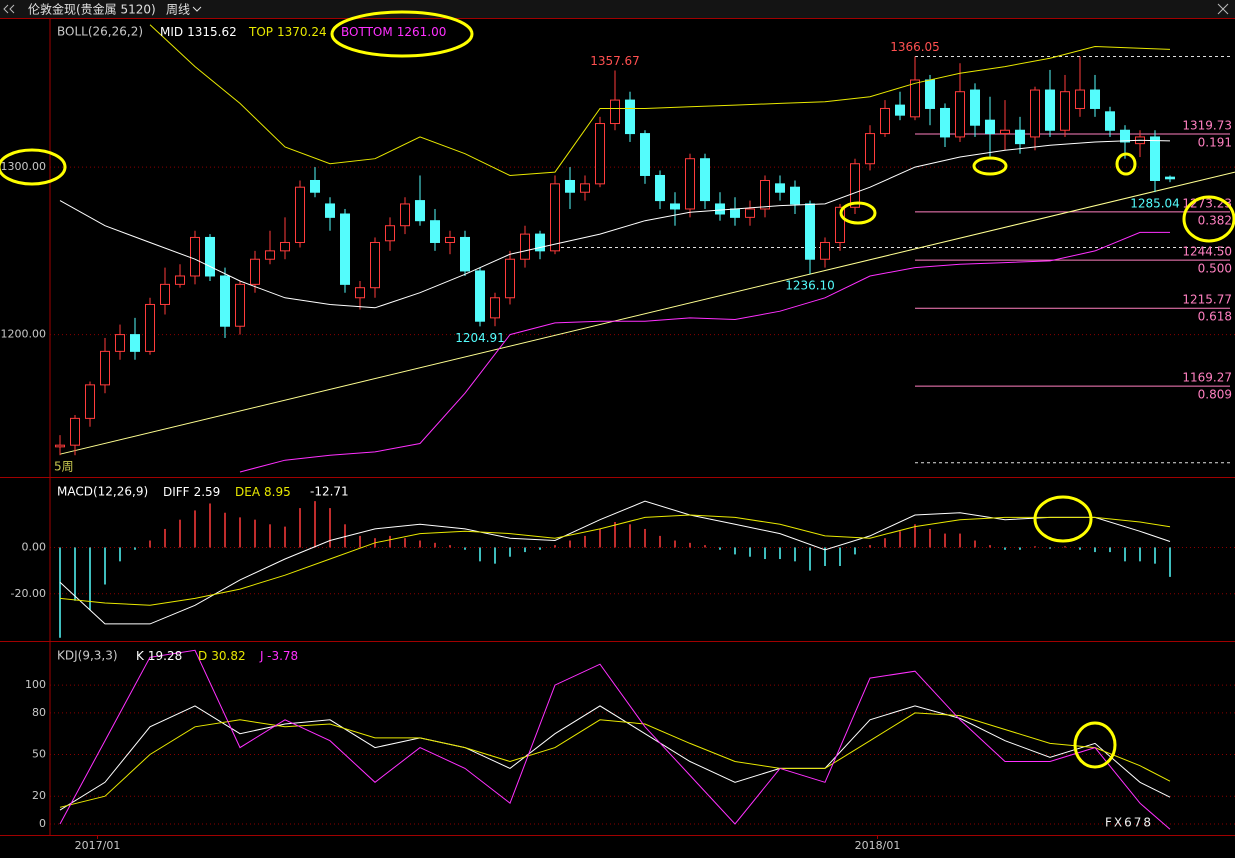 This screenshot has width=1235, height=858. Describe the element at coordinates (1215, 317) in the screenshot. I see `fib-ratio-label: 0.618` at that location.